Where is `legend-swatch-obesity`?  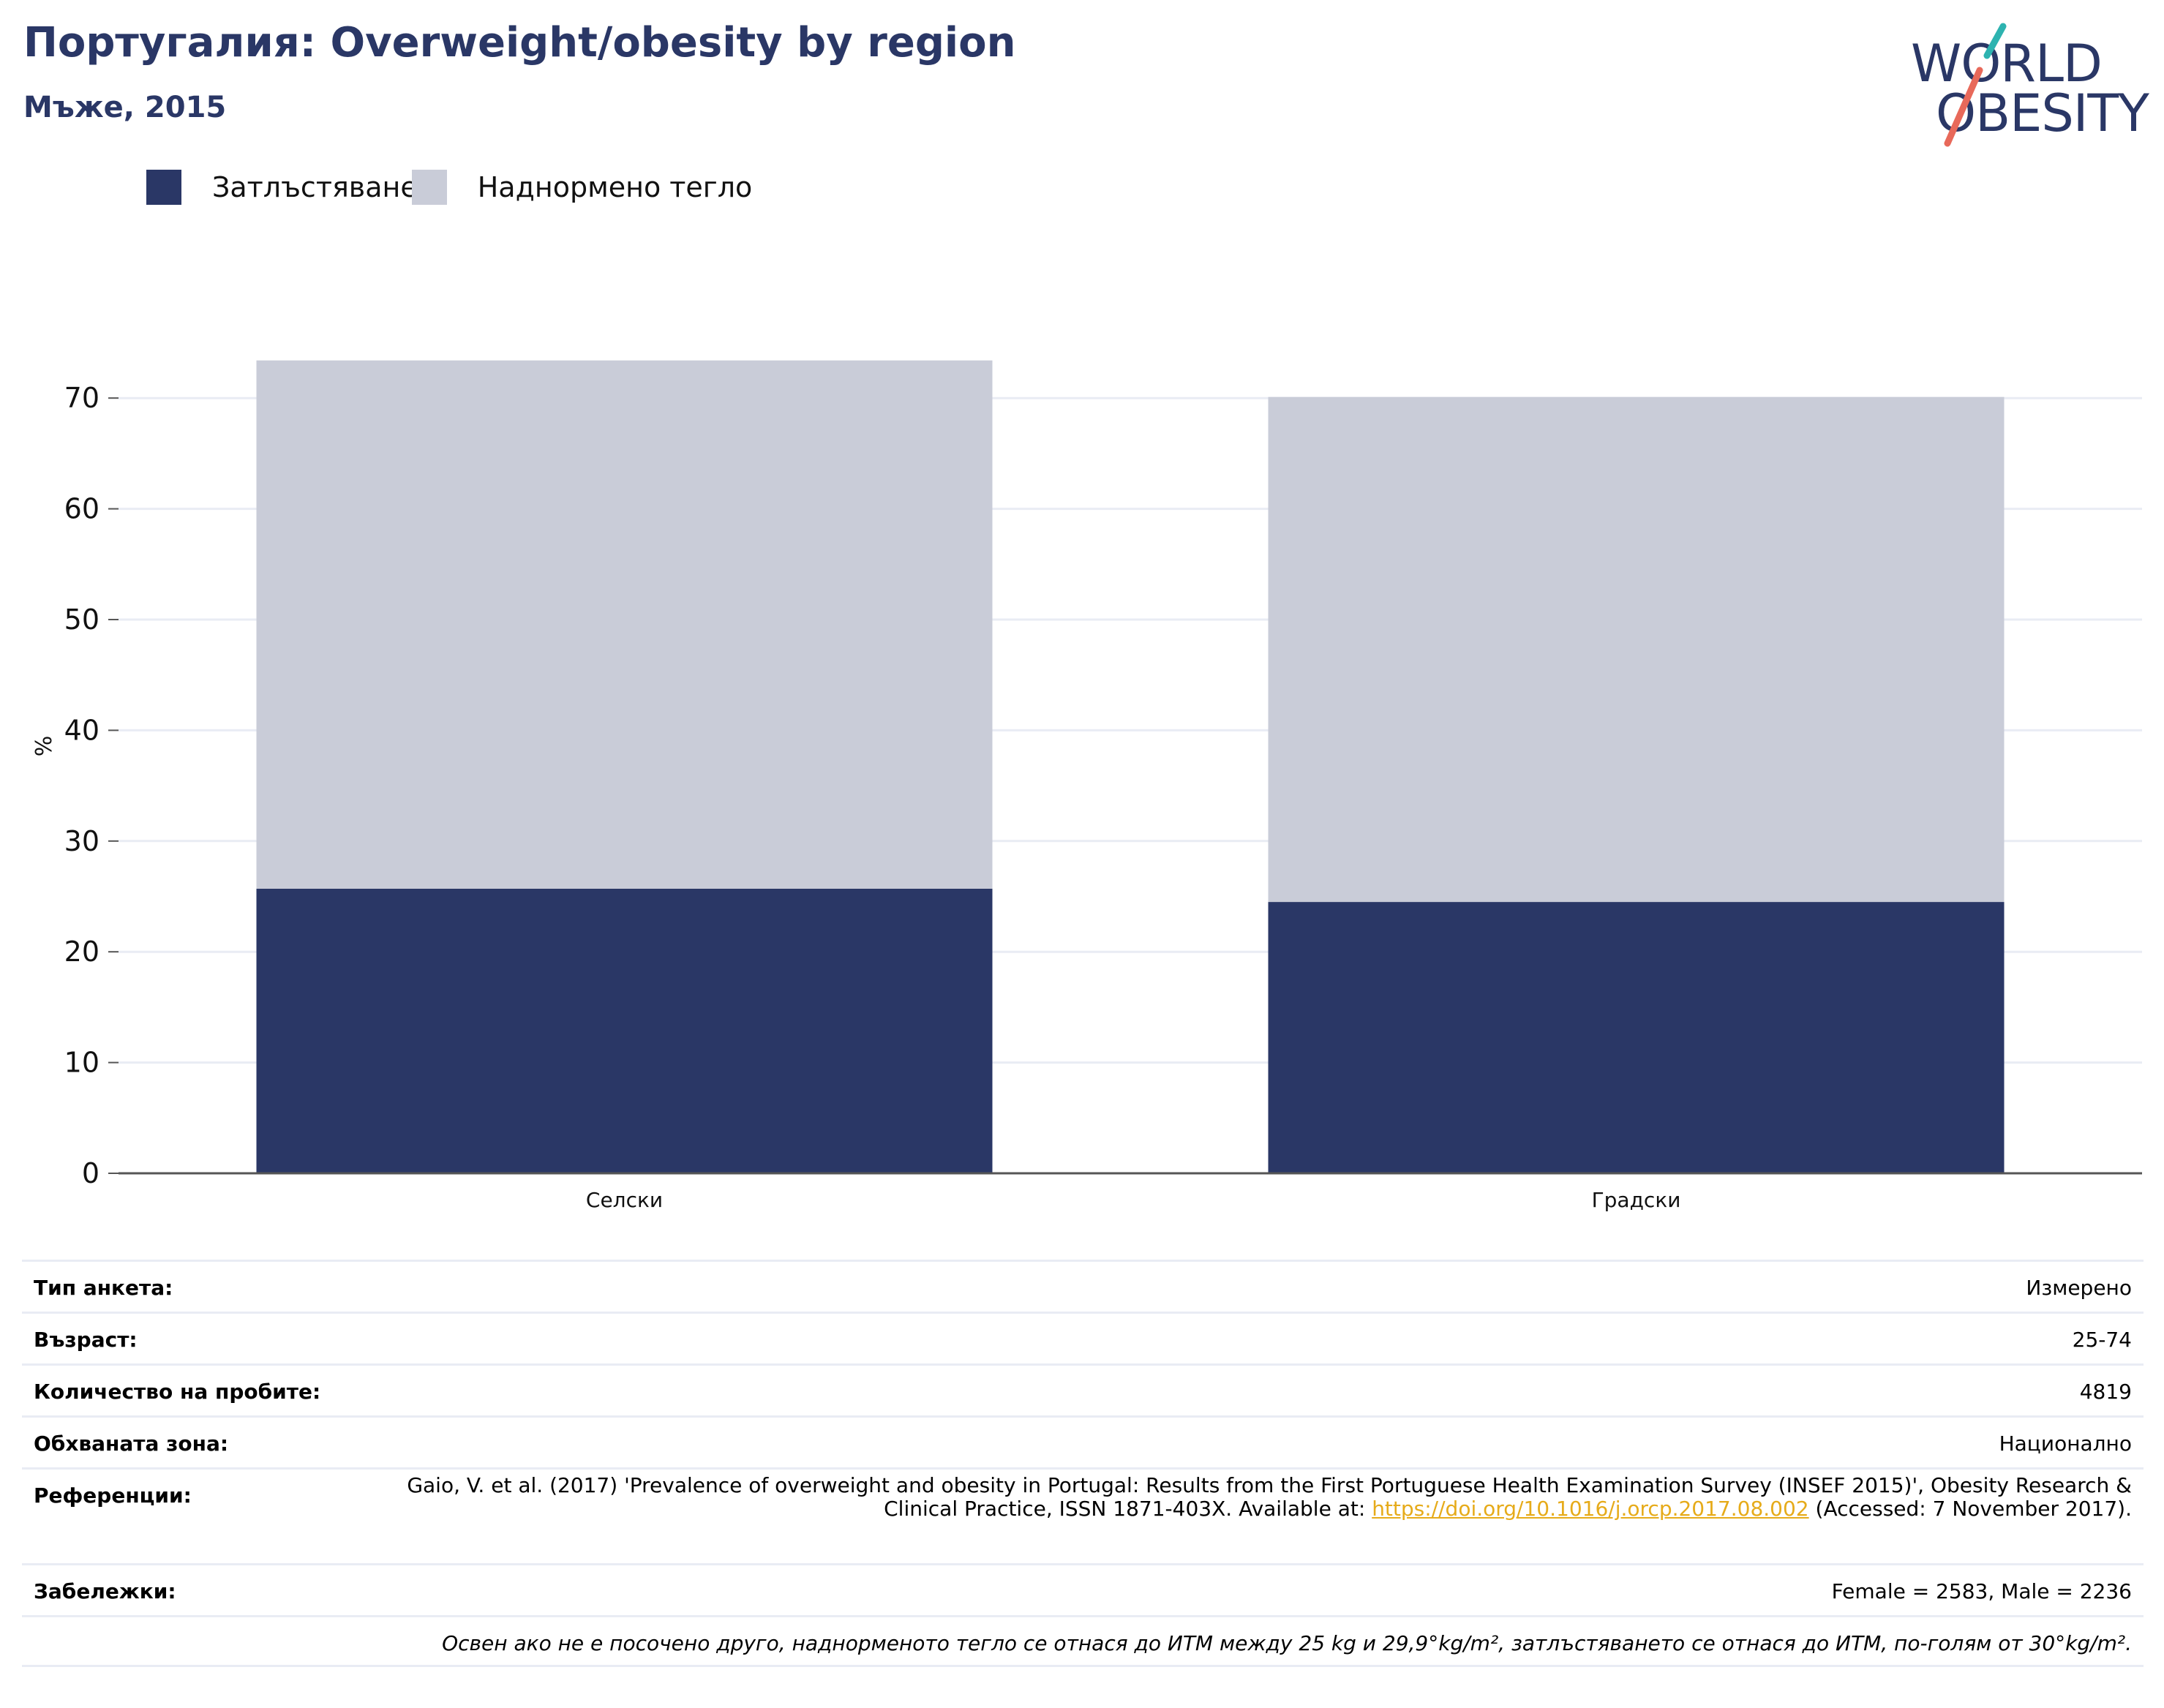
legend-swatch-obesity is located at coordinates (163, 187).